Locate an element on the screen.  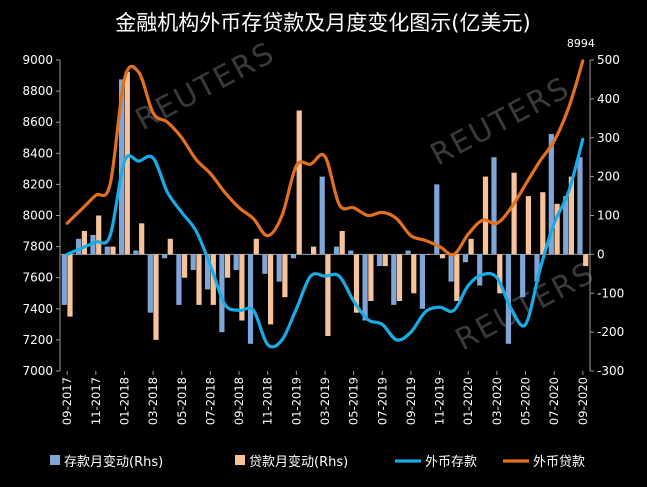
legend-label: 贷款月变动(Rhs) is located at coordinates (298, 462).